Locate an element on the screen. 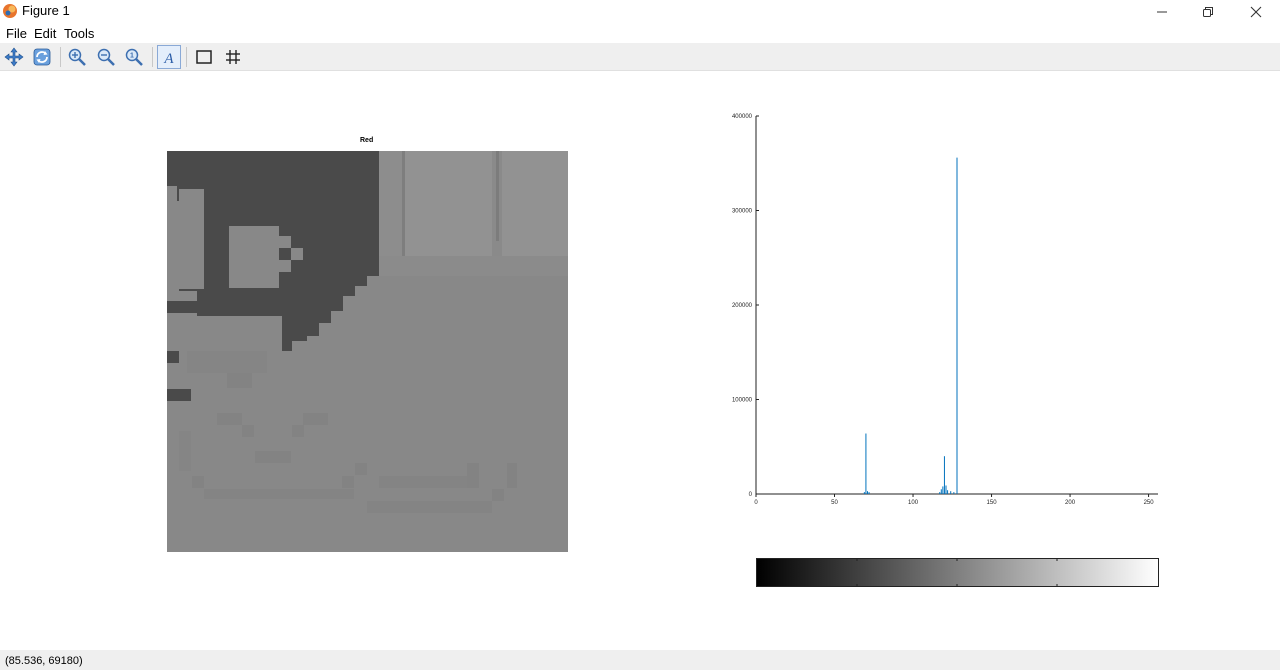 This screenshot has height=670, width=1280. x-tick-label: 0 is located at coordinates (756, 503).